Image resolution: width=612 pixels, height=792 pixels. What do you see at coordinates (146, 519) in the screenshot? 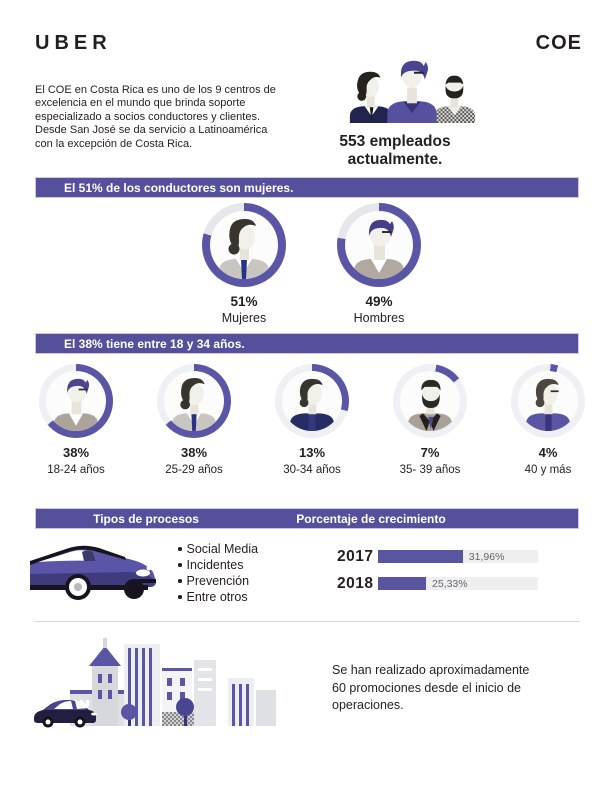
I see `process-banner-left-label: Tipos de procesos` at bounding box center [146, 519].